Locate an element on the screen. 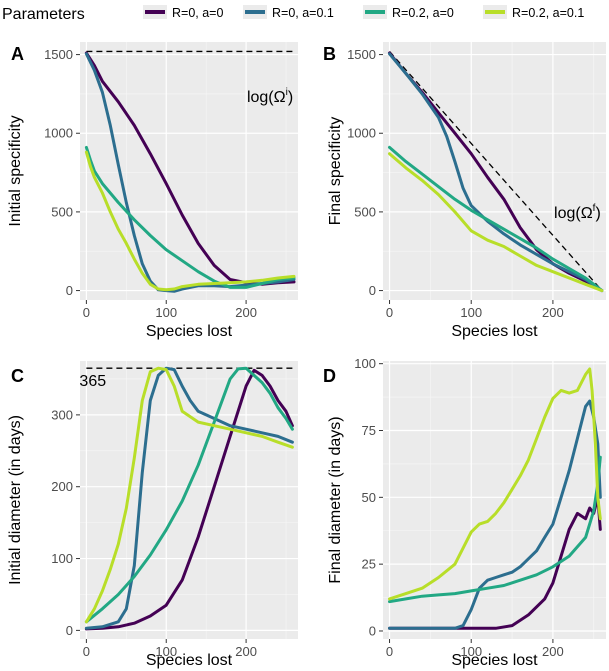 The width and height of the screenshot is (609, 671). y-axis-title: Final diameter (in days) is located at coordinates (335, 499).